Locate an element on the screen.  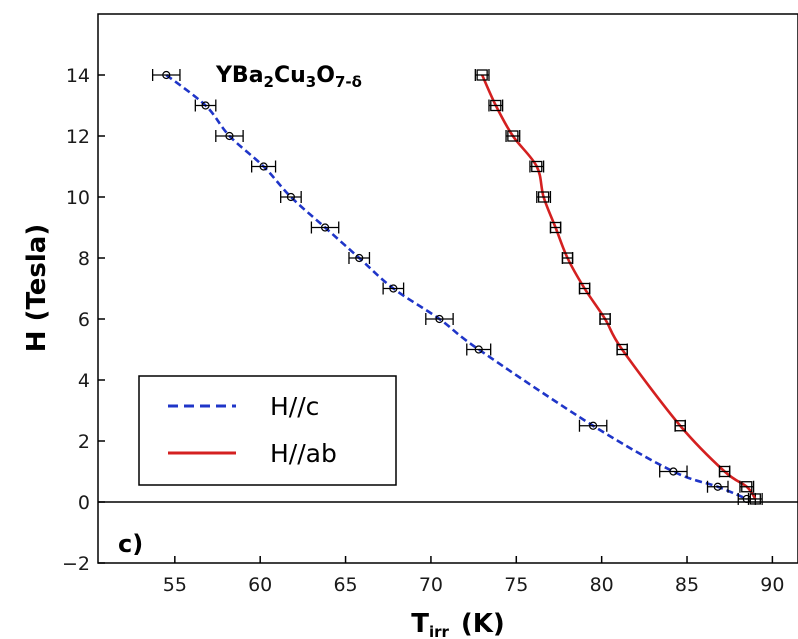
legend: H//c H//ab is located at coordinates (267, 430).